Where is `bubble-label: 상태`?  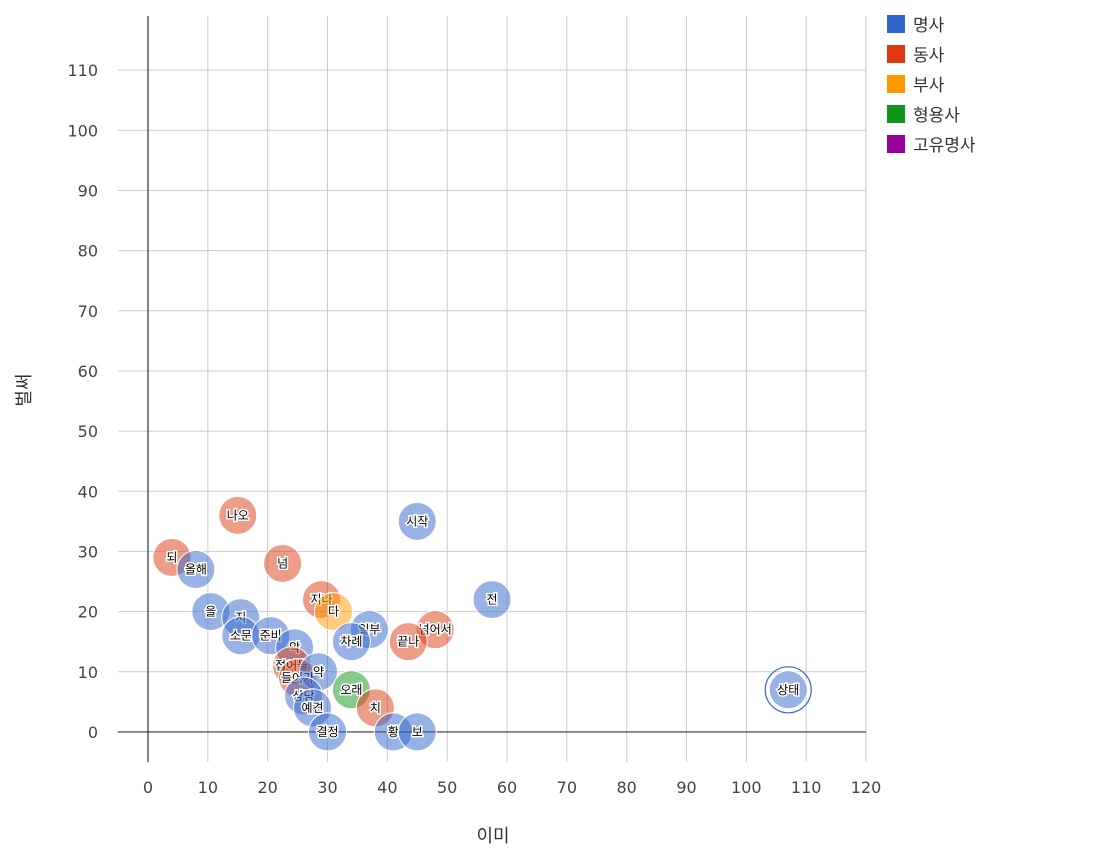
bubble-label: 상태 is located at coordinates (788, 690).